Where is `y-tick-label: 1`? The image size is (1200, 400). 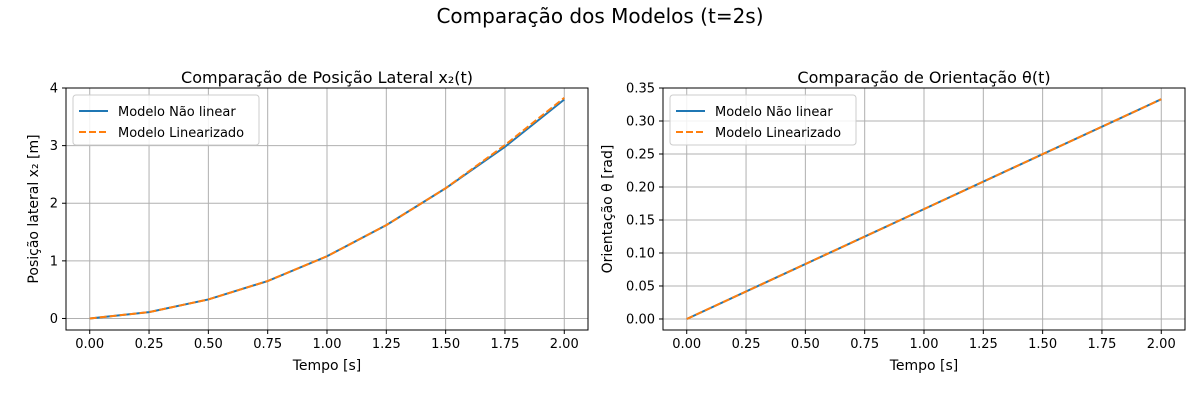 y-tick-label: 1 is located at coordinates (54, 261).